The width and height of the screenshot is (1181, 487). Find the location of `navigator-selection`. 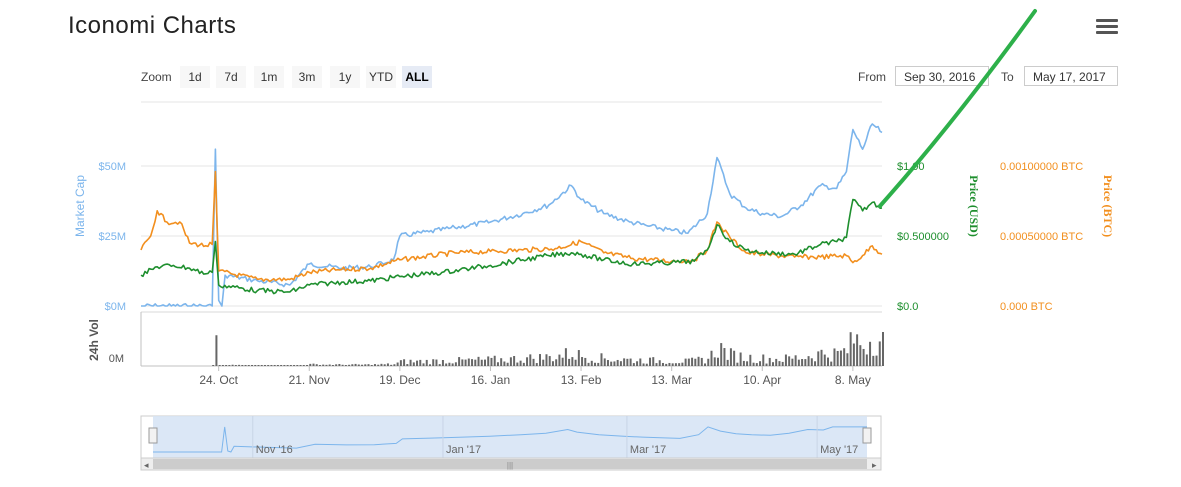

navigator-selection is located at coordinates (510, 437).